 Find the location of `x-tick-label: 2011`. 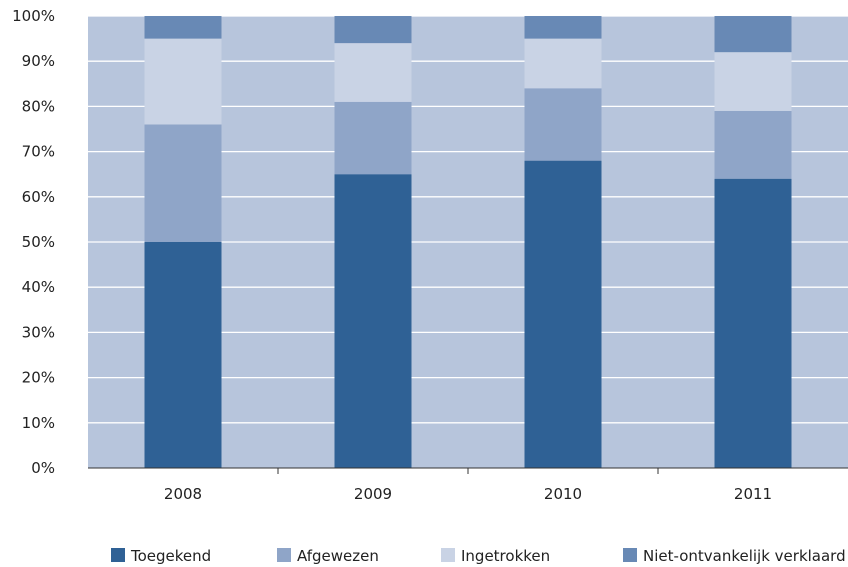

x-tick-label: 2011 is located at coordinates (753, 494).